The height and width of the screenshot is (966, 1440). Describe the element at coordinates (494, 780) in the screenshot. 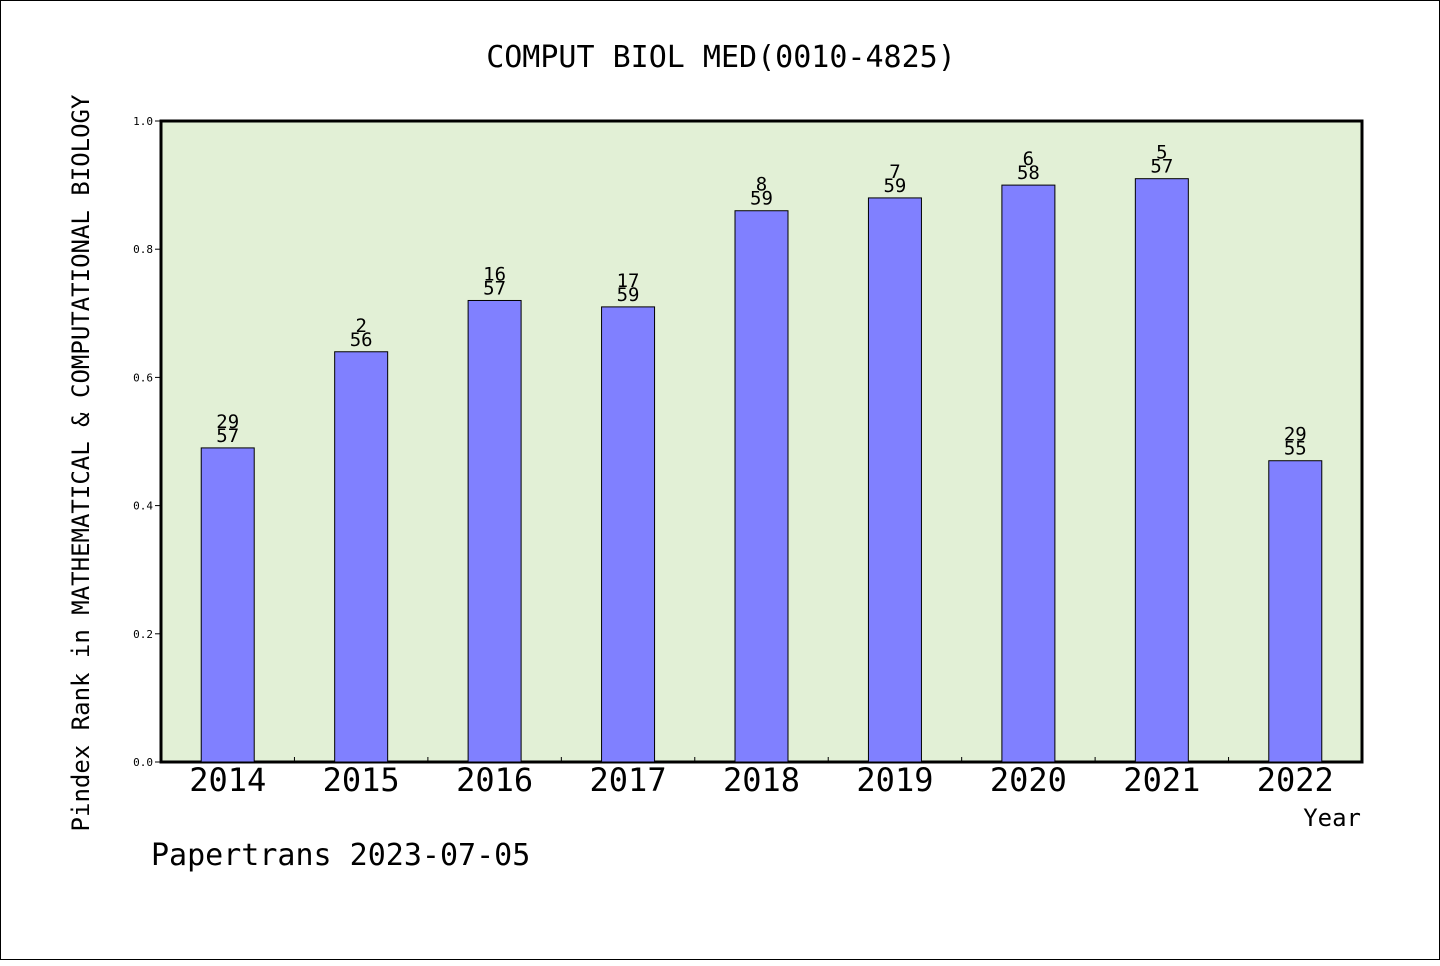

I see `x-tick-label-2016: 2016` at that location.